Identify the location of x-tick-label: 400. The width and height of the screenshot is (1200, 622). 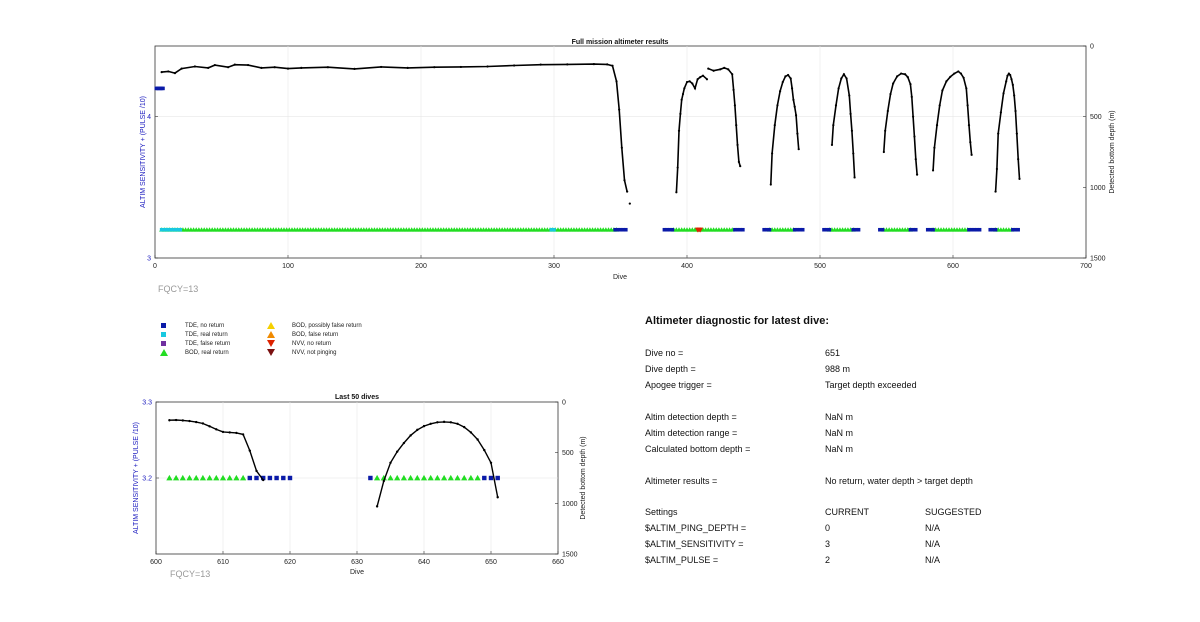
(687, 266).